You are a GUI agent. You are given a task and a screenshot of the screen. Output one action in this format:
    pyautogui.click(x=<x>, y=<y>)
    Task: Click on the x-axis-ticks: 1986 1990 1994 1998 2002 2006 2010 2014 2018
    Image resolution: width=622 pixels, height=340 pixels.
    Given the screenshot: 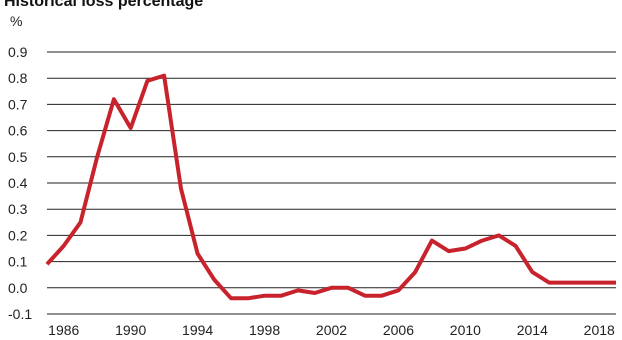 What is the action you would take?
    pyautogui.click(x=331, y=330)
    